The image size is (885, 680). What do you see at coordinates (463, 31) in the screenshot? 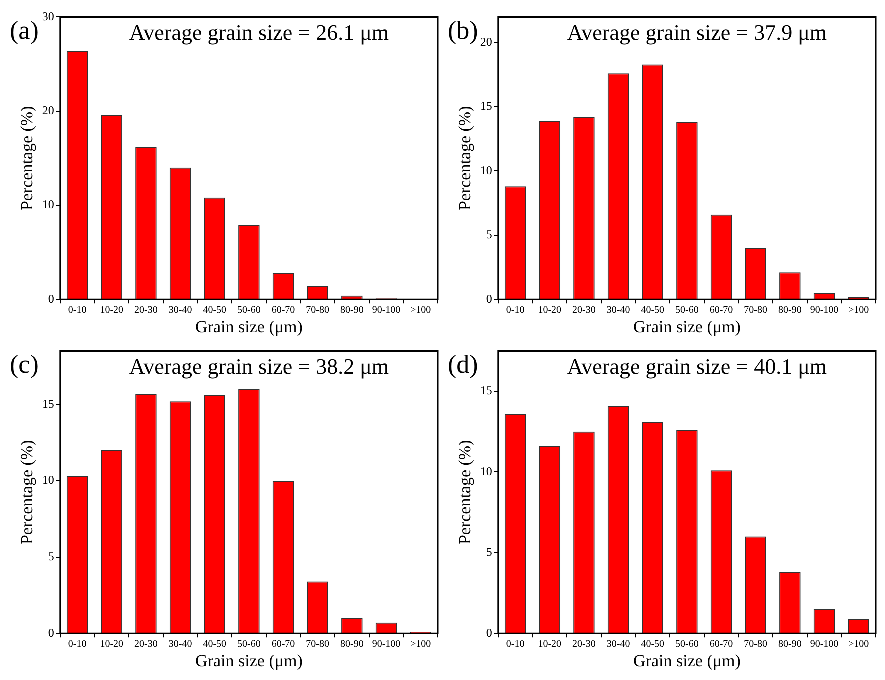
I see `text: (b)` at bounding box center [463, 31].